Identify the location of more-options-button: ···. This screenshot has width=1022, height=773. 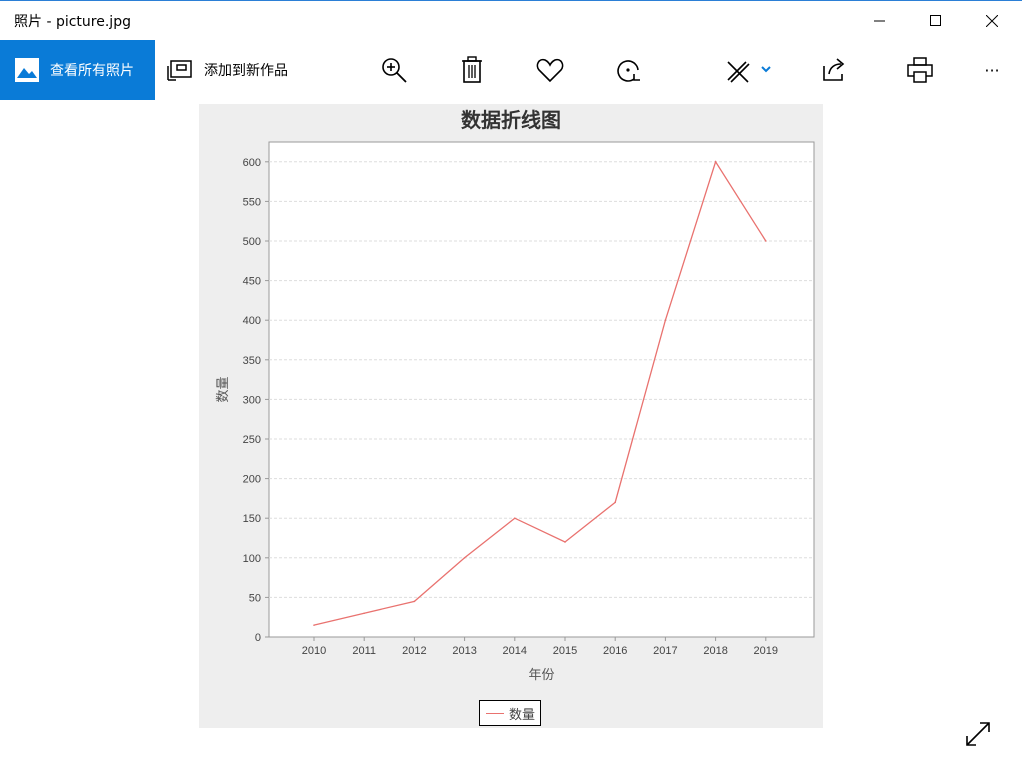
(992, 70).